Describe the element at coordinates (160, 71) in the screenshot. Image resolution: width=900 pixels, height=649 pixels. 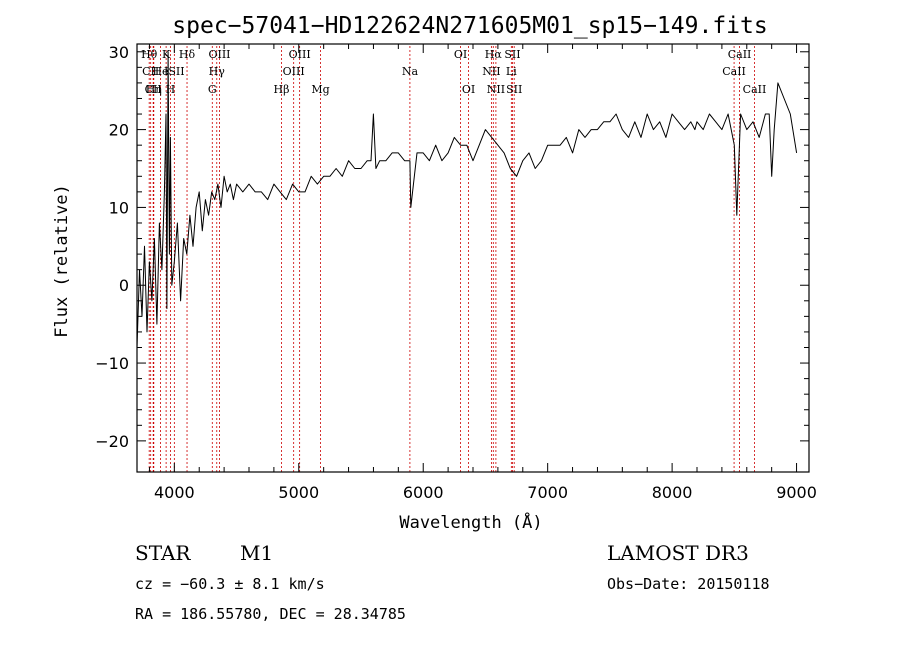
I see `line-label-5: He` at that location.